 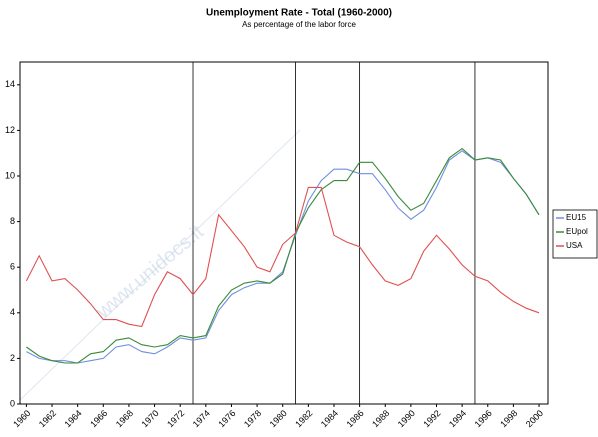 What do you see at coordinates (12, 221) in the screenshot?
I see `y-tick-label: 8` at bounding box center [12, 221].